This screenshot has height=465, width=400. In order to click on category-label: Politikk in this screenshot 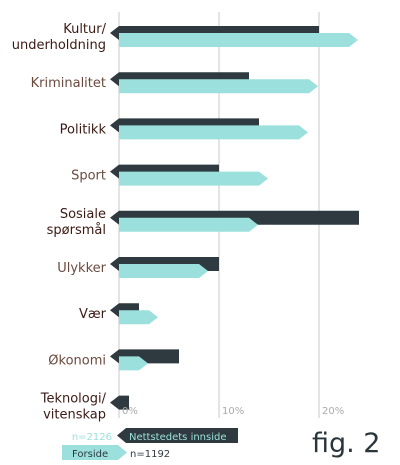, I will do `click(83, 129)`.